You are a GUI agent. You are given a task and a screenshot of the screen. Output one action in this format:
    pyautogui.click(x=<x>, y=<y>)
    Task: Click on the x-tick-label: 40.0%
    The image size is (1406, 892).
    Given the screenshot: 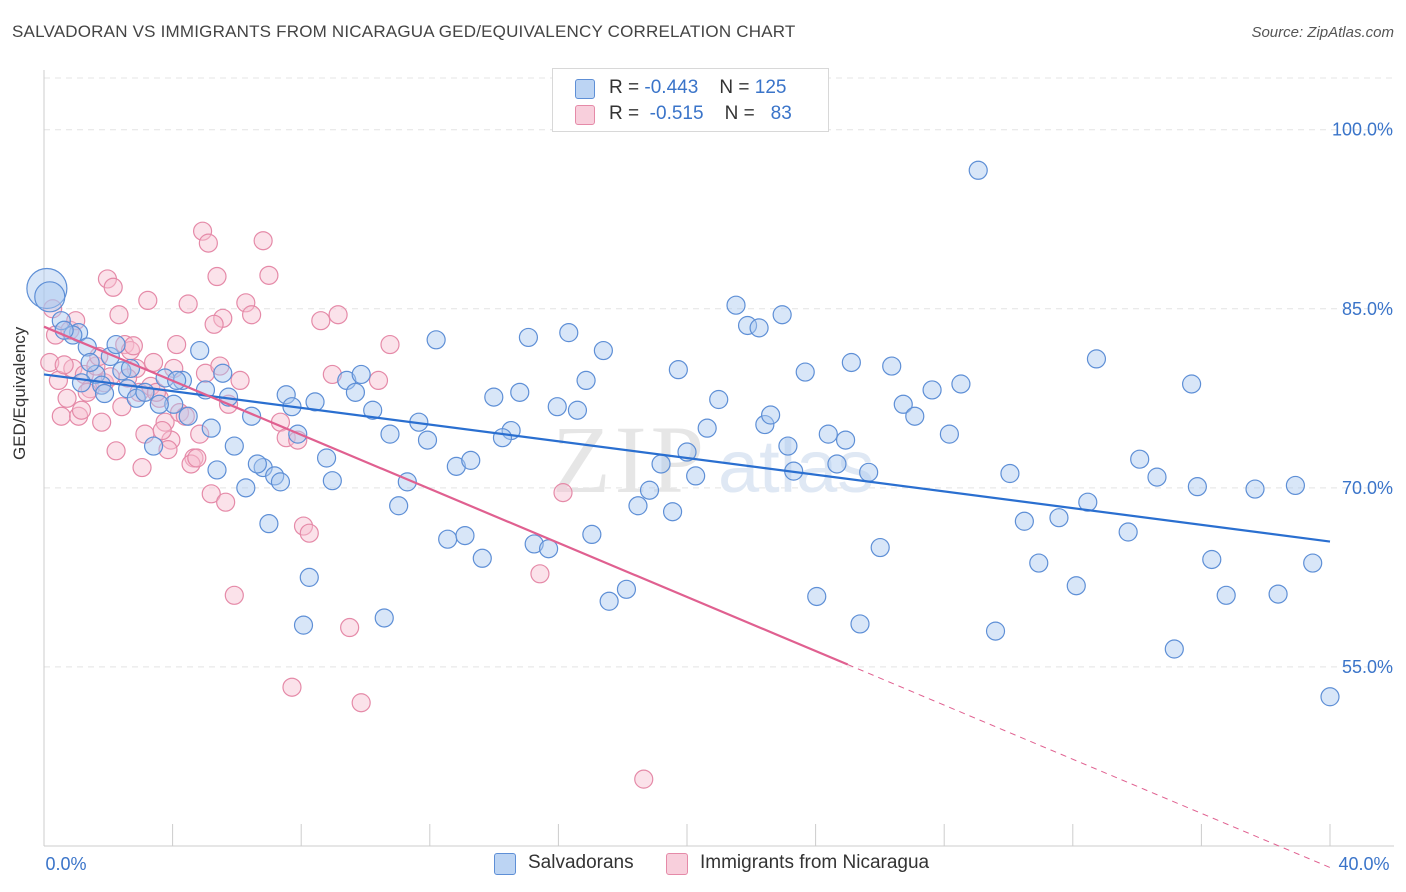 What is the action you would take?
    pyautogui.click(x=1363, y=864)
    